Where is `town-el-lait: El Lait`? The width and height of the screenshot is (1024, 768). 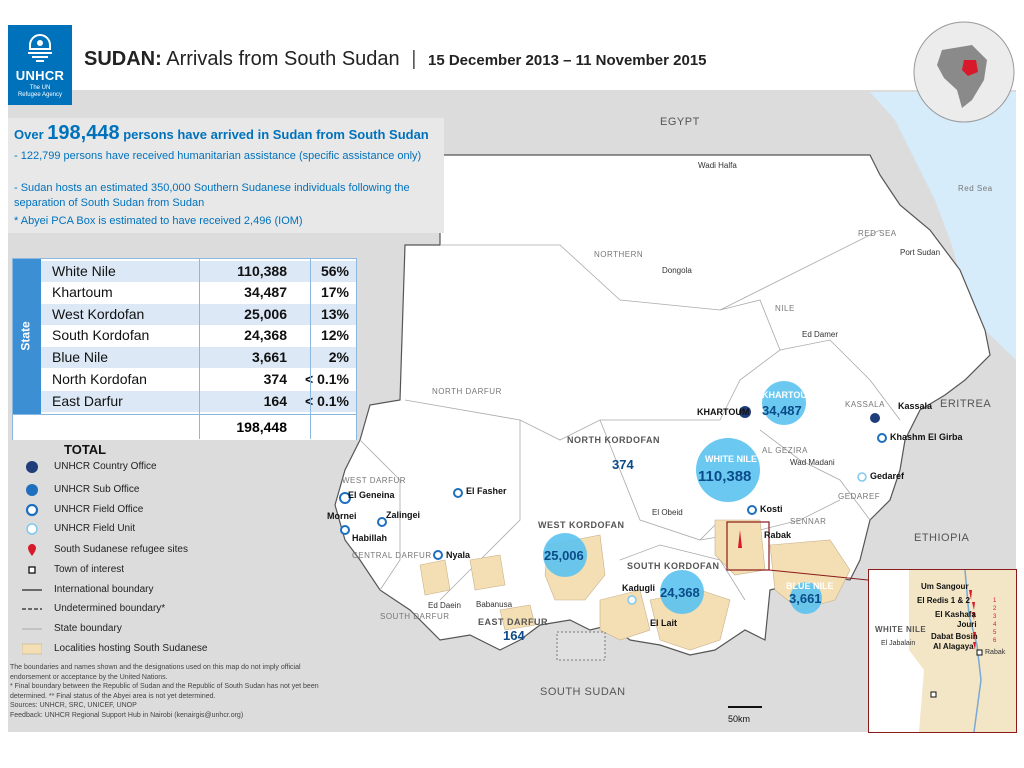 town-el-lait: El Lait is located at coordinates (664, 623).